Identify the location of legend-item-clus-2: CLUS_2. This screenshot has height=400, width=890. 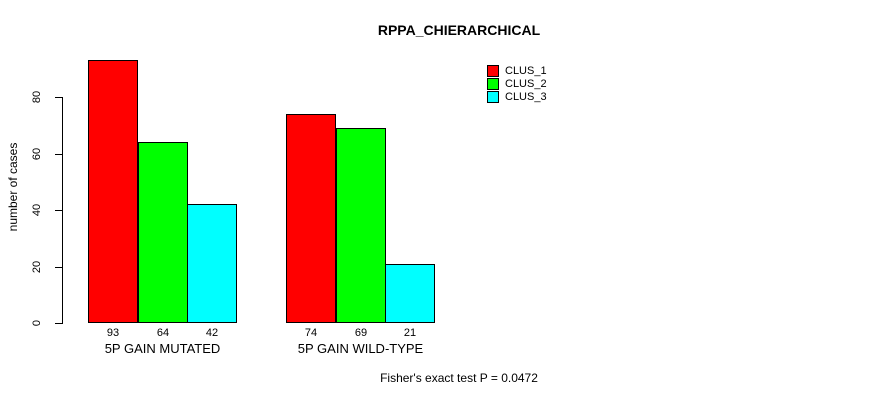
(517, 83).